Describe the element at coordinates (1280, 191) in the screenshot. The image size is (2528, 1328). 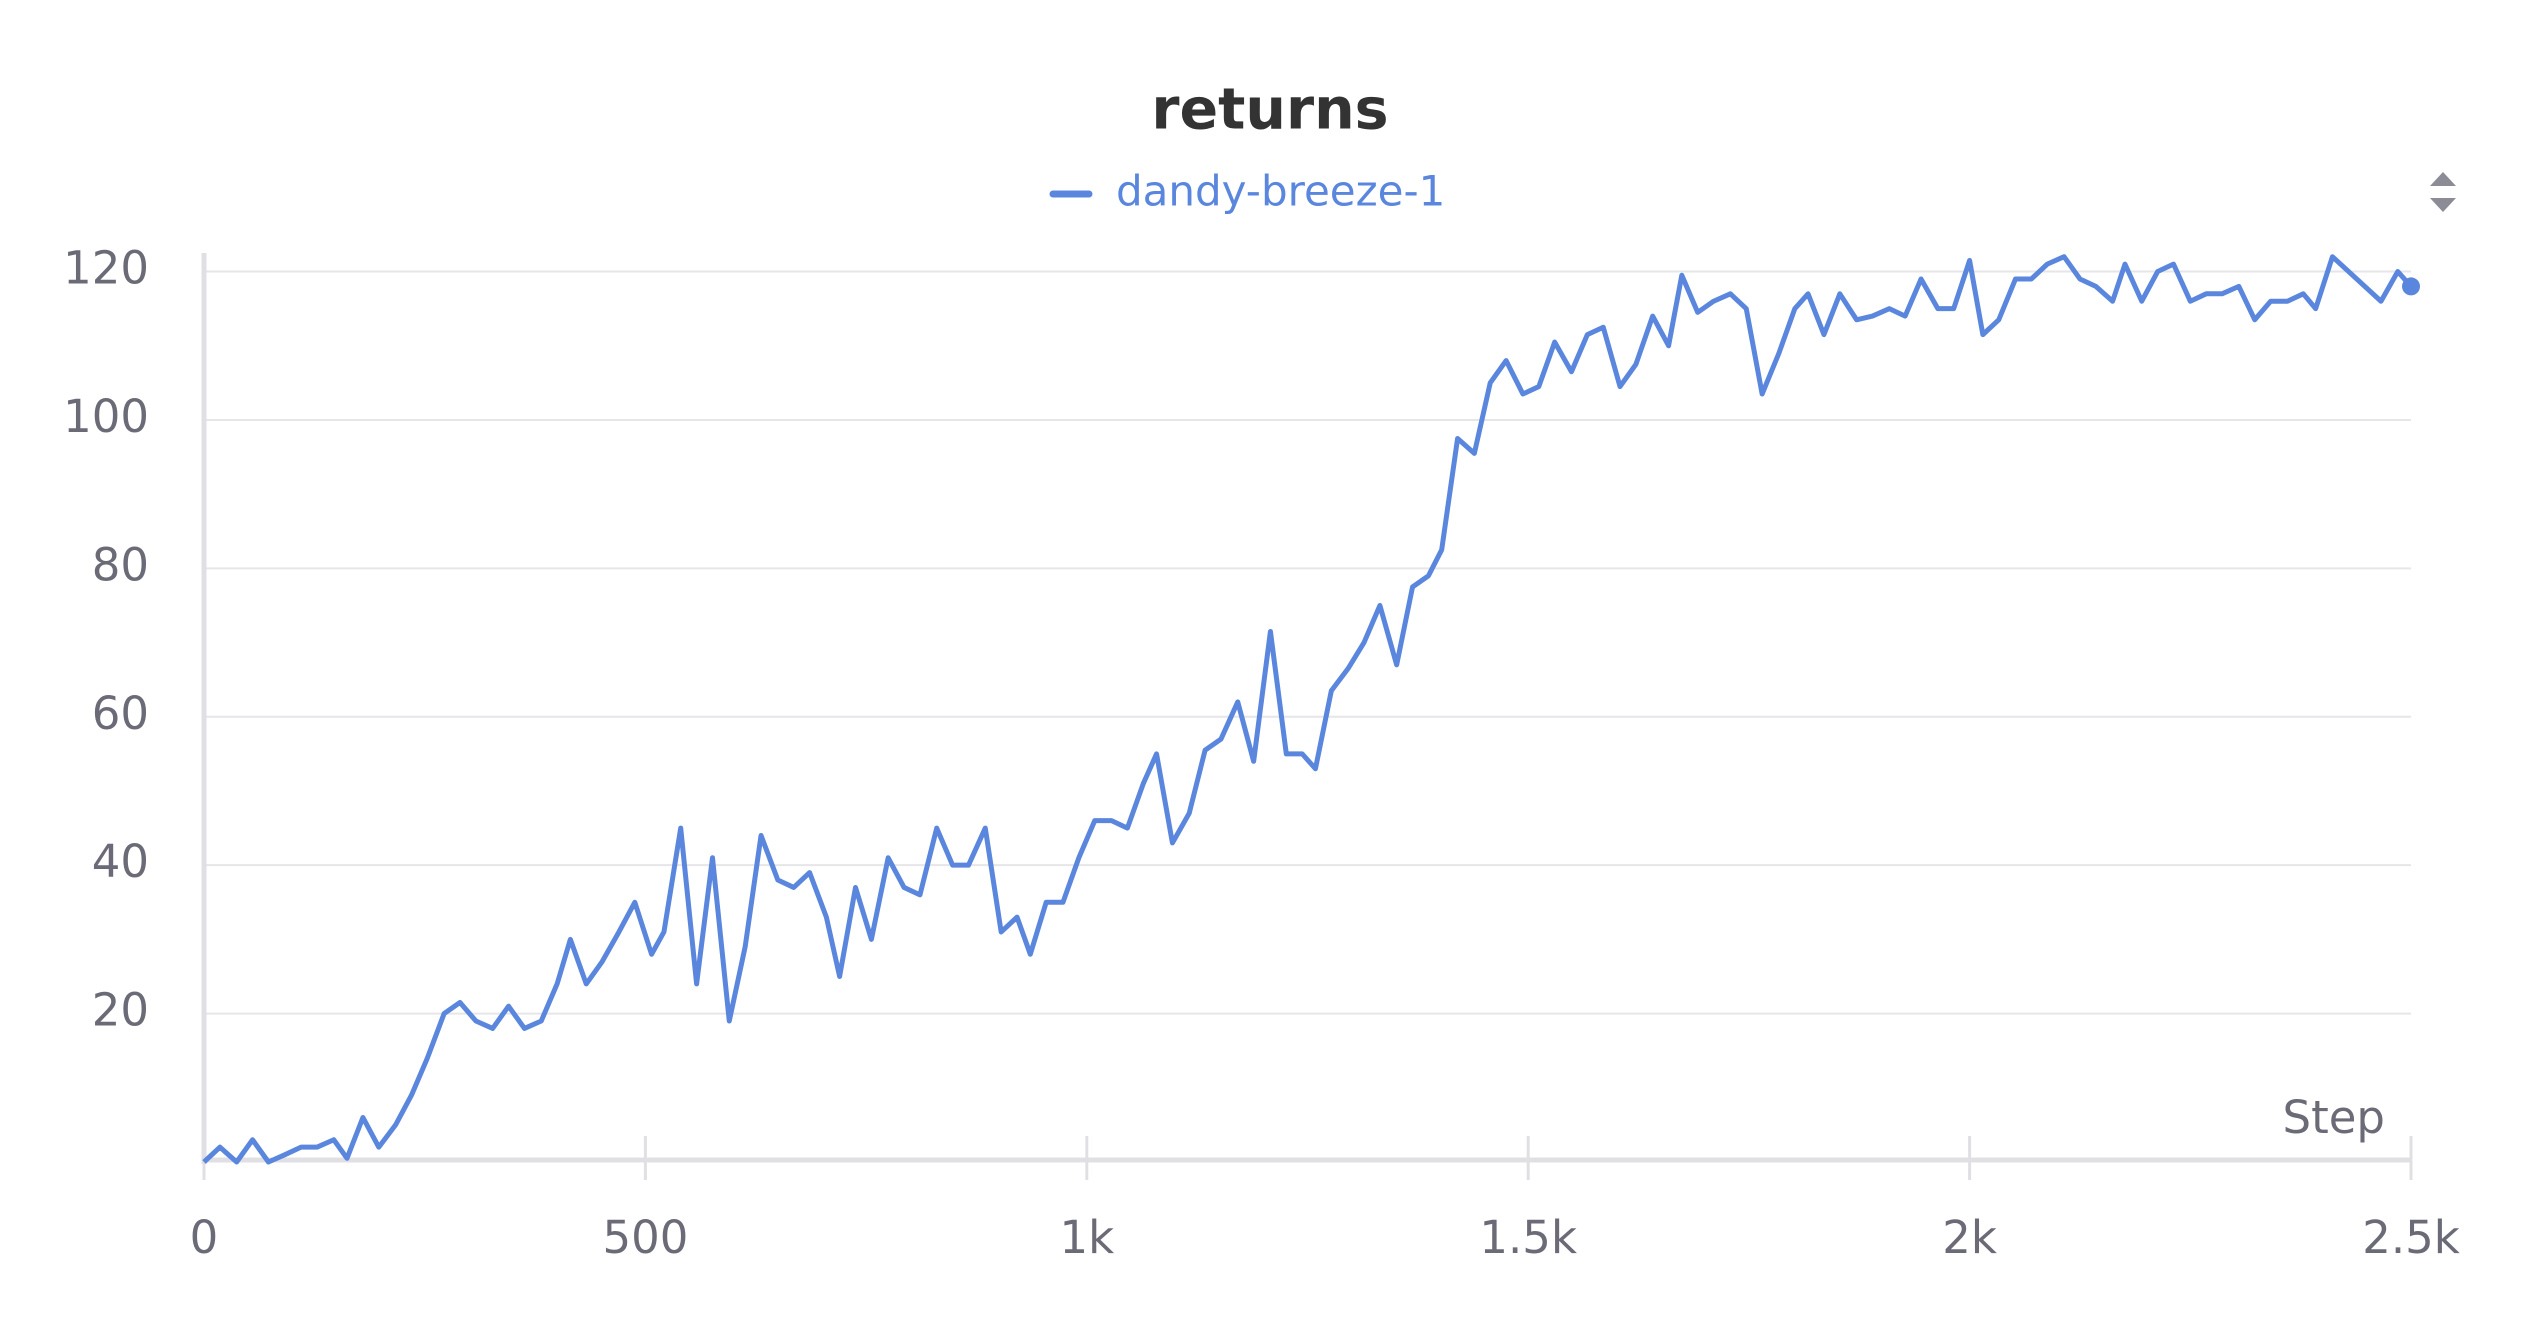
I see `legend-label: dandy-breeze-1` at that location.